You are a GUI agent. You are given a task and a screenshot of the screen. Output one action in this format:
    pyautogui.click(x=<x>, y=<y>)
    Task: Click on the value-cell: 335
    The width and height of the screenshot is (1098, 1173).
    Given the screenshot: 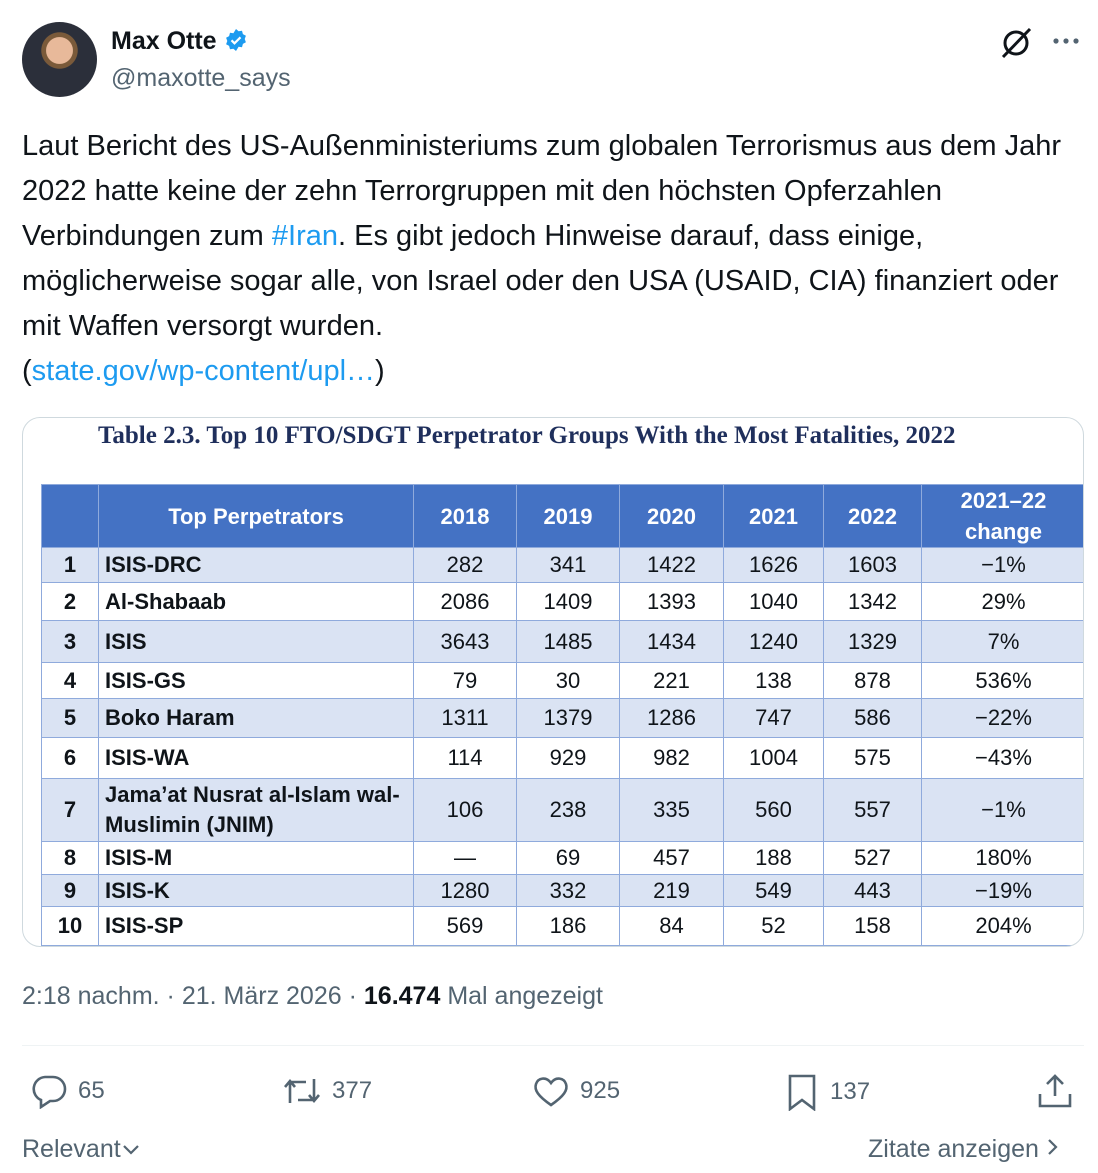 What is the action you would take?
    pyautogui.click(x=671, y=810)
    